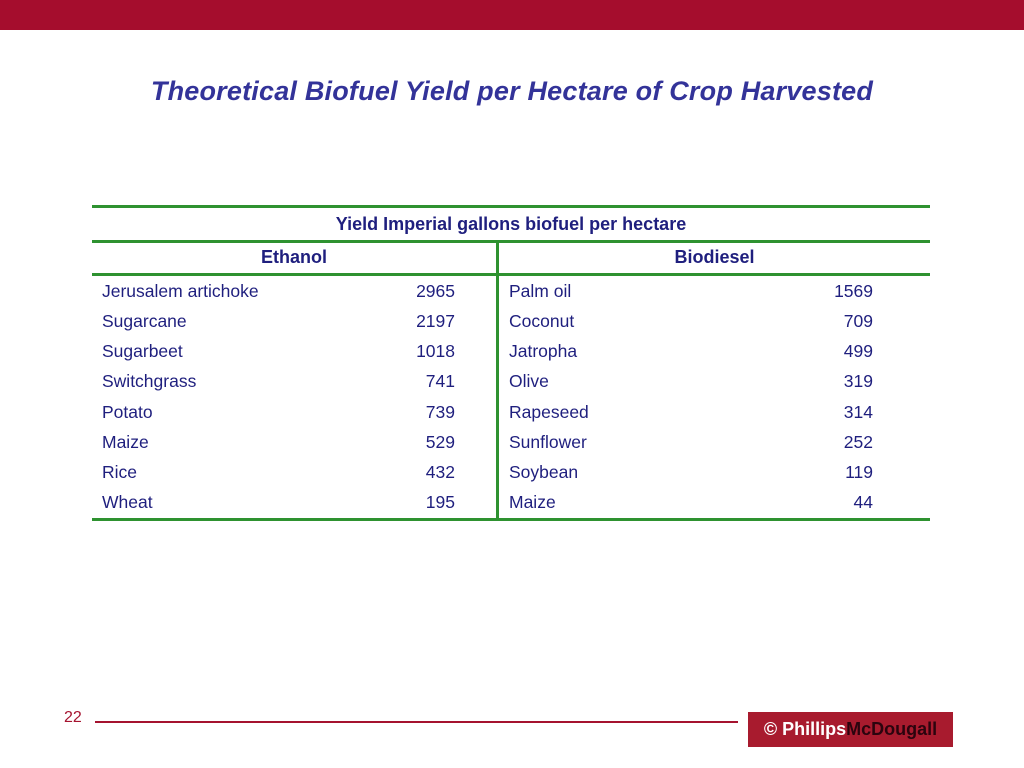 This screenshot has height=768, width=1024. What do you see at coordinates (714, 291) in the screenshot?
I see `table-row: Palm oil 1569` at bounding box center [714, 291].